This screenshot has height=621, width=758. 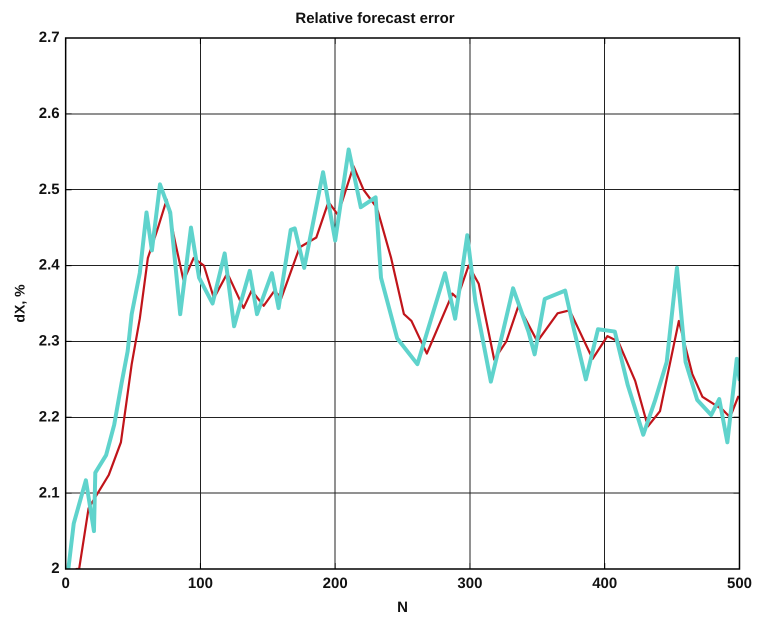 I want to click on y-axis-title: dX, %, so click(x=19, y=303).